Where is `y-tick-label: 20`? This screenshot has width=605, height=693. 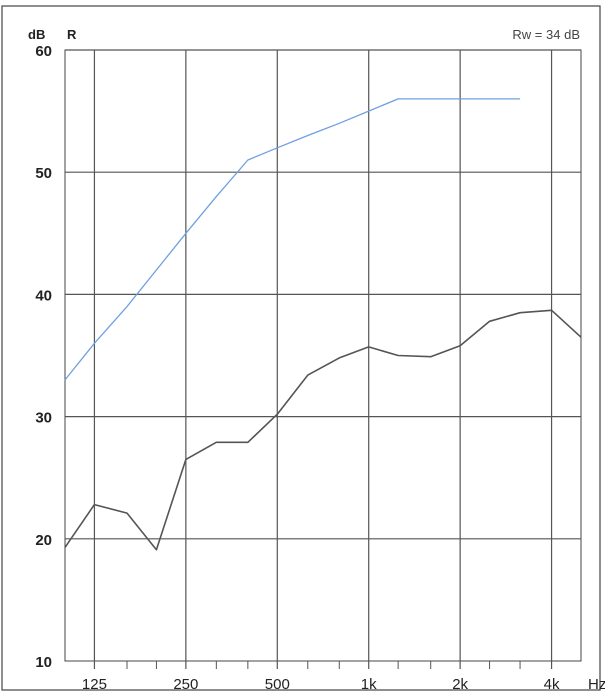 y-tick-label: 20 is located at coordinates (43, 540).